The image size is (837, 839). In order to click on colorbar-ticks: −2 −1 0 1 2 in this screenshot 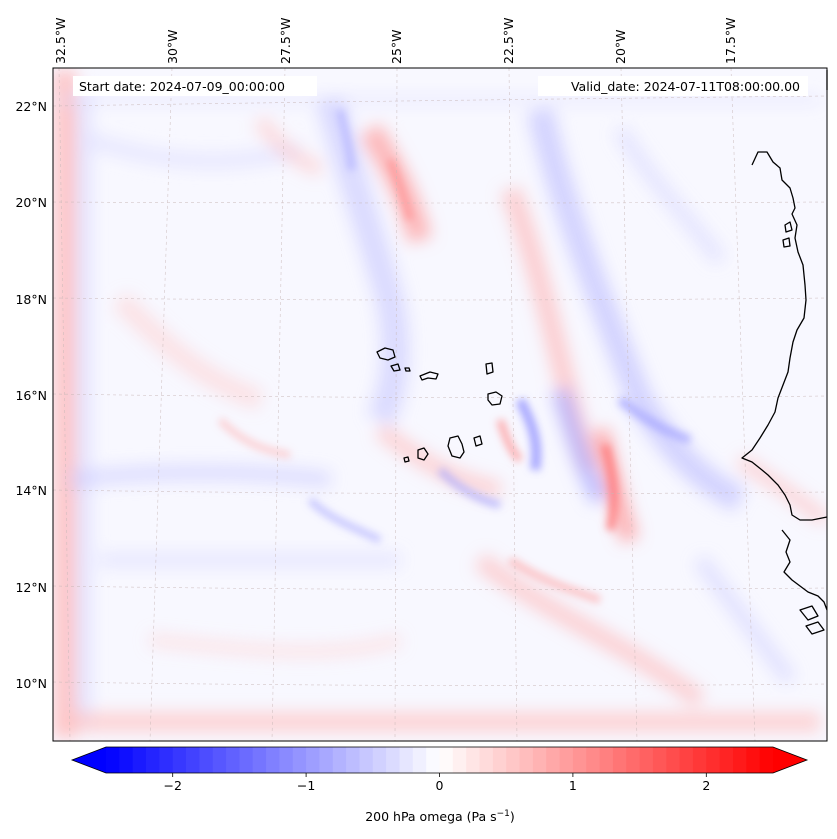, I will do `click(436, 783)`.